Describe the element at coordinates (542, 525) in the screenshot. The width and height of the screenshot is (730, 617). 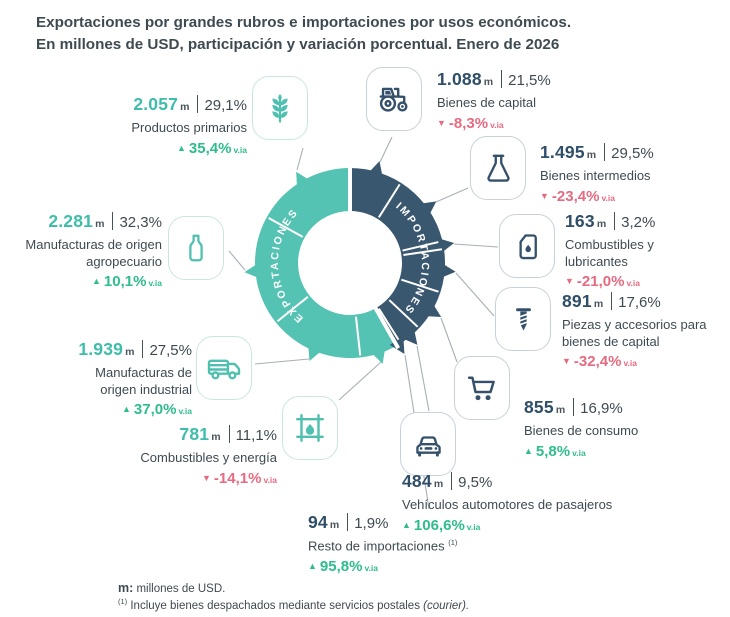
I see `variation: 106,6%v.ia` at that location.